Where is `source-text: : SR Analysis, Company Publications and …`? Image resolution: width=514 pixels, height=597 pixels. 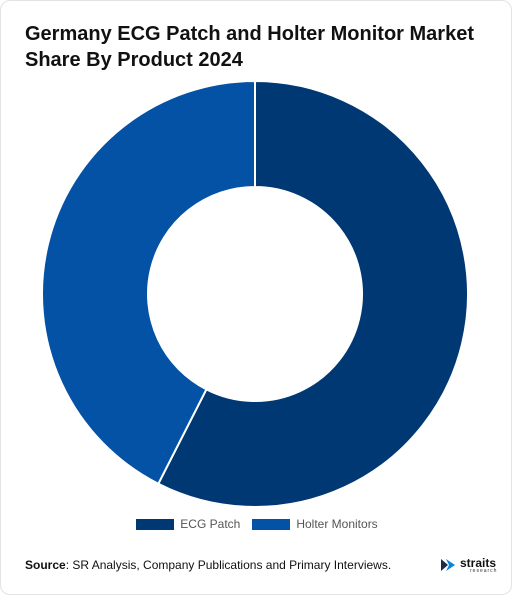
source-text: : SR Analysis, Company Publications and … is located at coordinates (228, 565).